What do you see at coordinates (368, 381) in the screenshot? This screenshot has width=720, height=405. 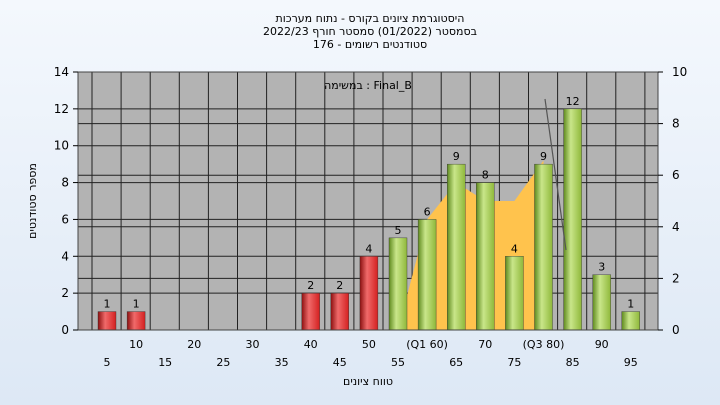 I see `x-axis-label: טווח ציונים` at bounding box center [368, 381].